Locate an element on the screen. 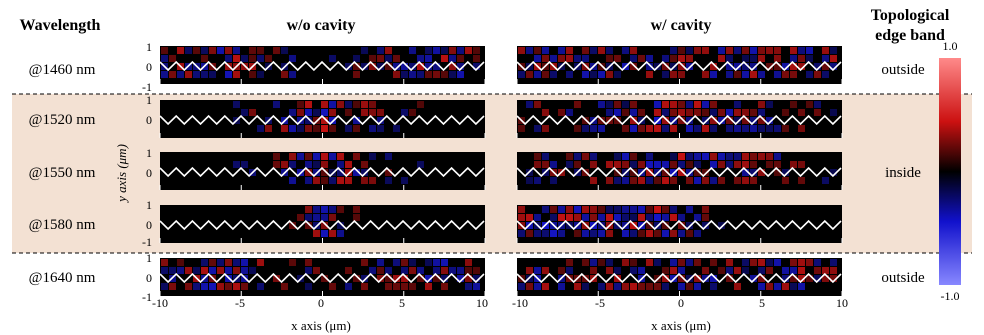 This screenshot has height=335, width=984. header-band-line1: Topological is located at coordinates (910, 15).